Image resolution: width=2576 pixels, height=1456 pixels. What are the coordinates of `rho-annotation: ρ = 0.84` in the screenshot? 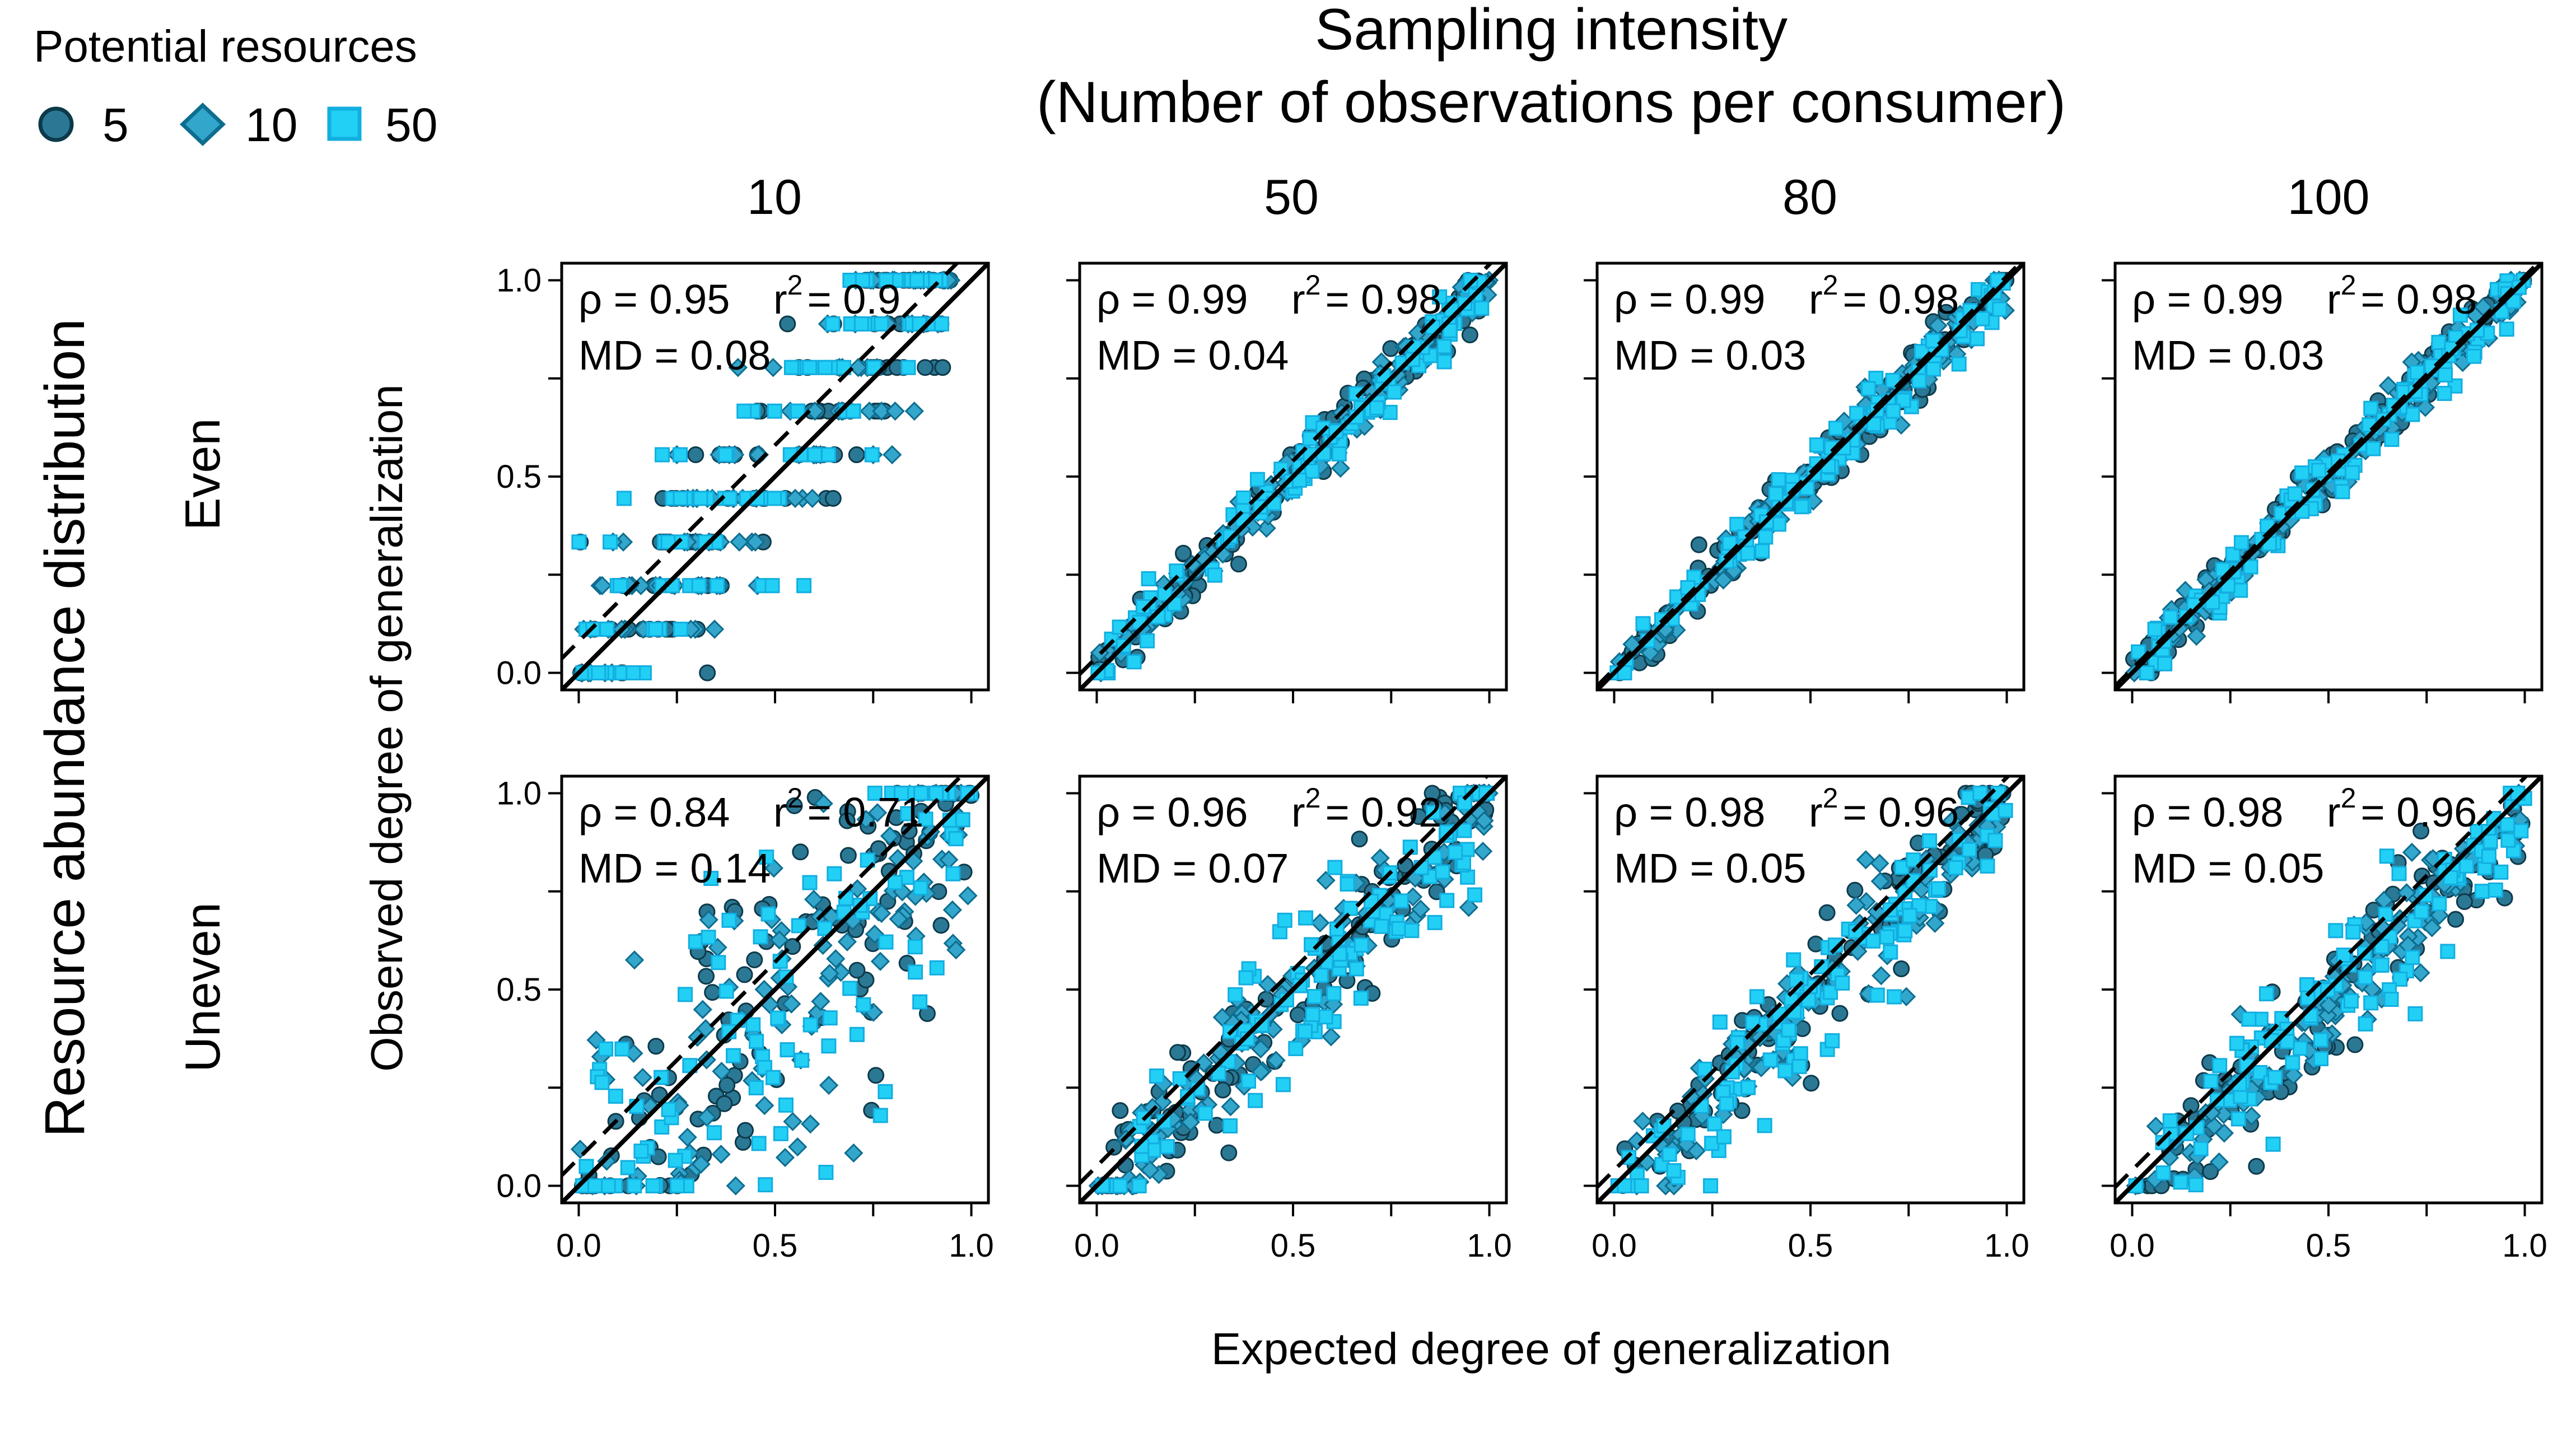 It's located at (654, 813).